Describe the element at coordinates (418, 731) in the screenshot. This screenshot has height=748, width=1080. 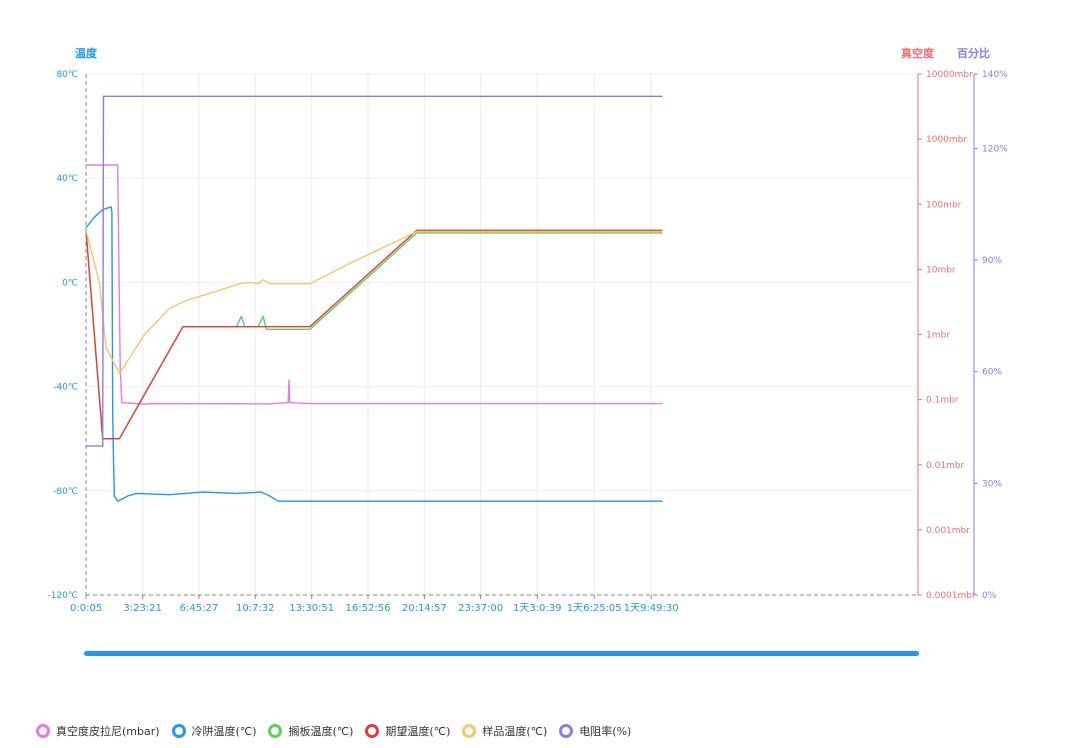
I see `legend-label: 期望温度(℃)` at that location.